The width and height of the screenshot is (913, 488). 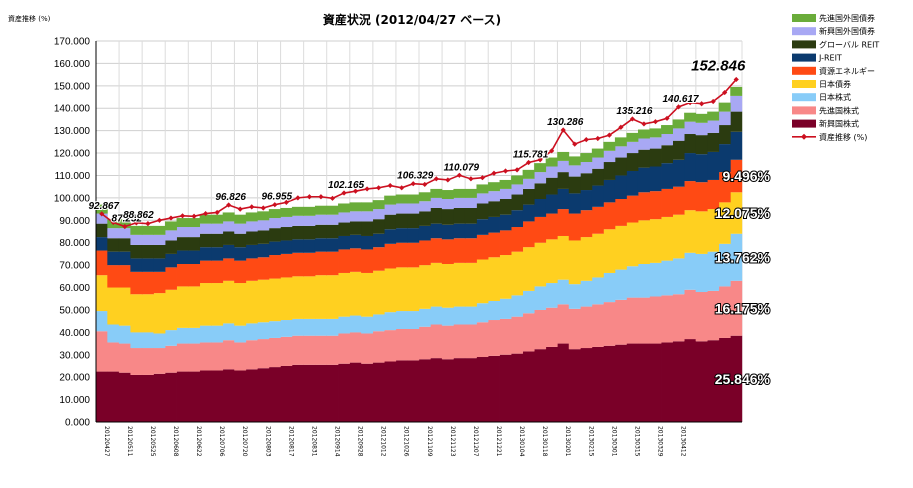 I want to click on legend-item: 資源エネルギー, so click(x=833, y=71).